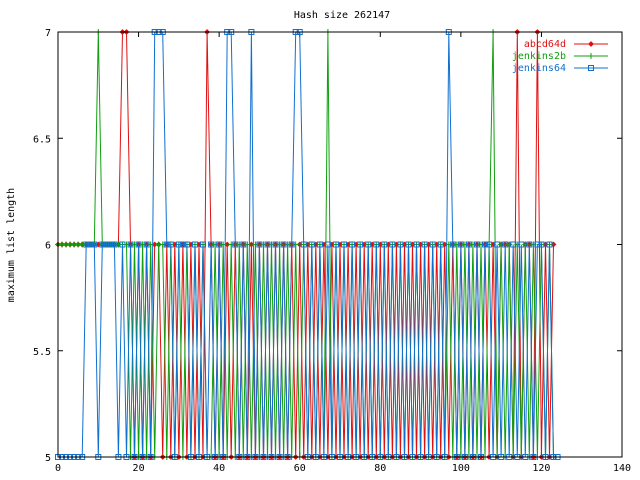  What do you see at coordinates (539, 68) in the screenshot?
I see `legend-label-jenkins64: jenkins64` at bounding box center [539, 68].